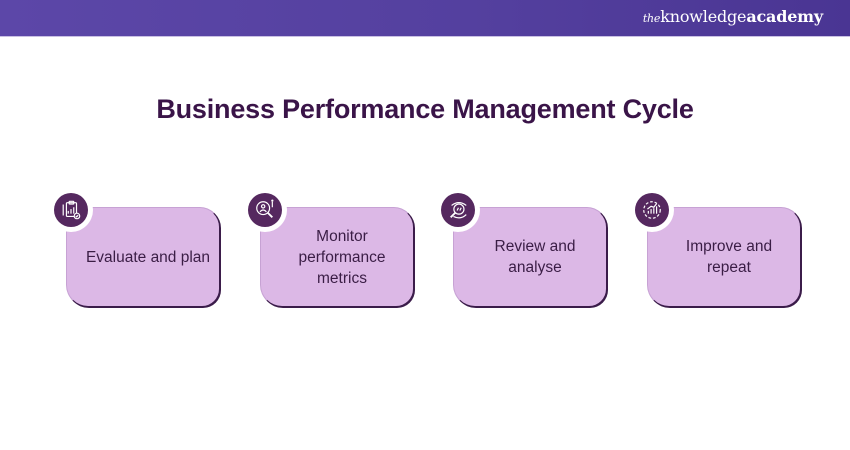 This screenshot has height=450, width=850. I want to click on step-card-improve: Improve and repeat, so click(724, 257).